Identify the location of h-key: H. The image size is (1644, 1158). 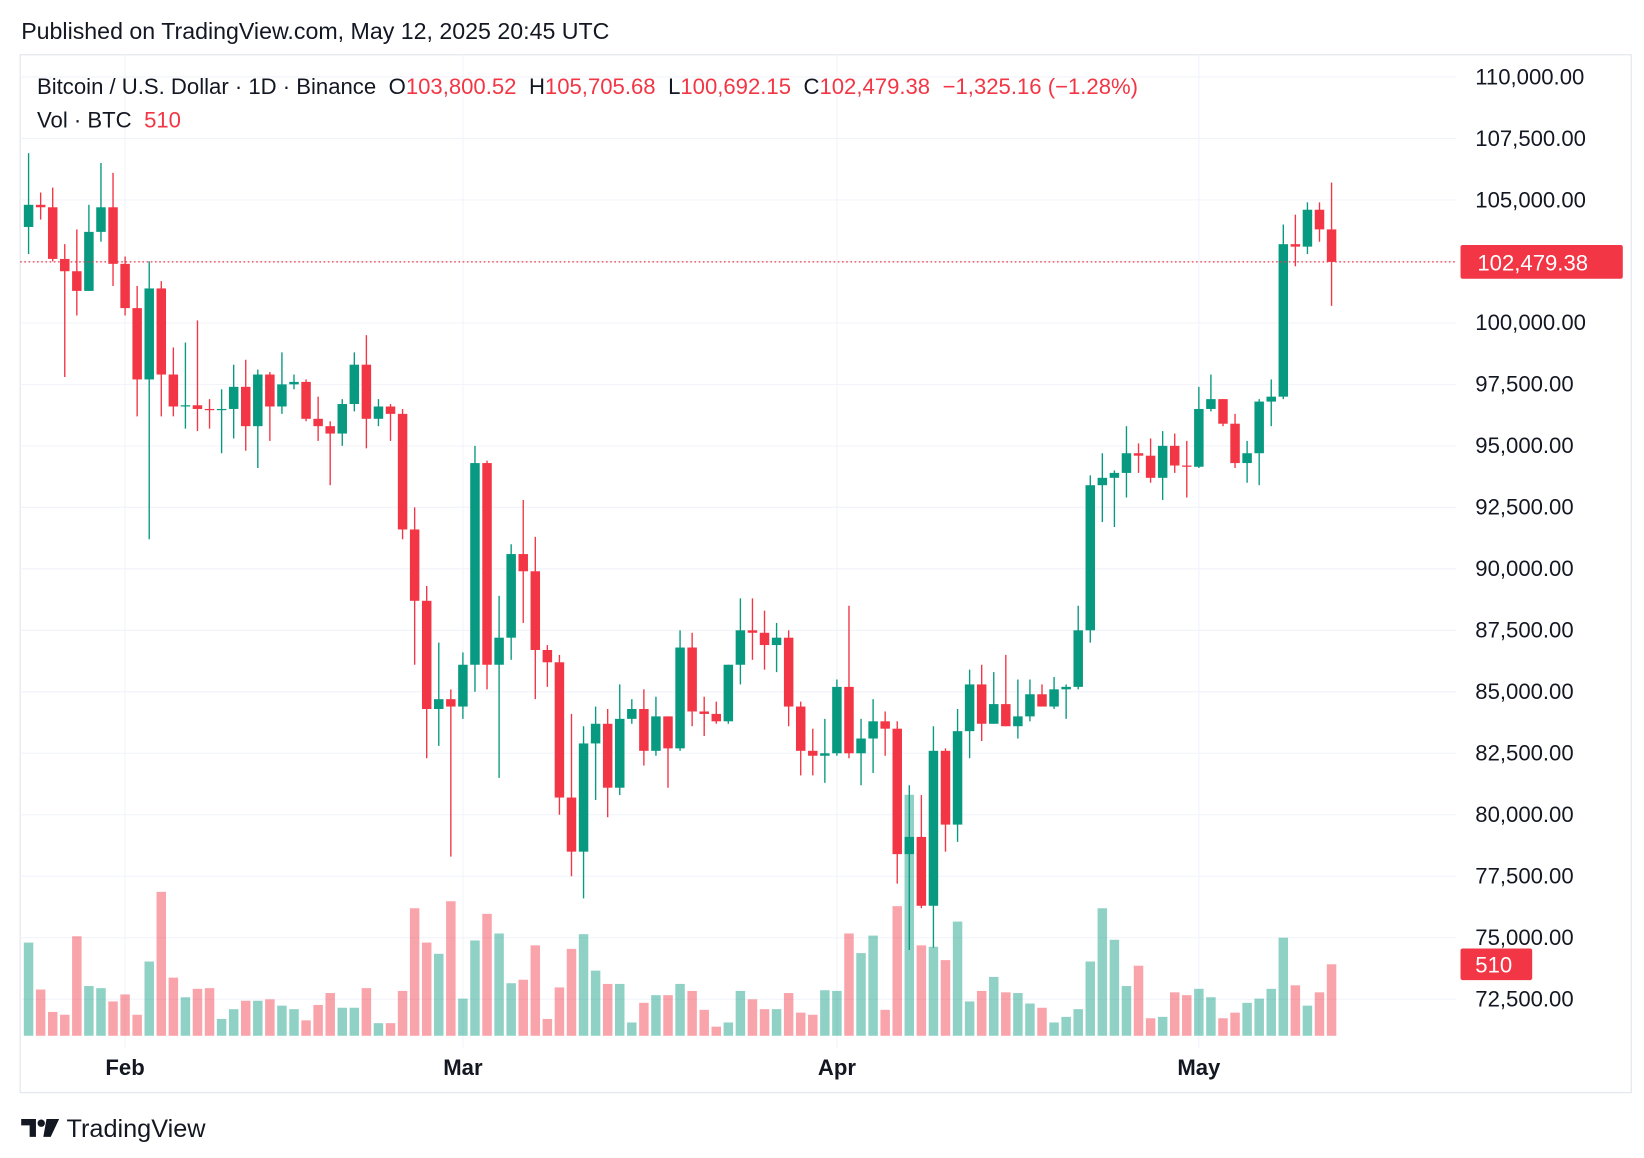
(537, 86).